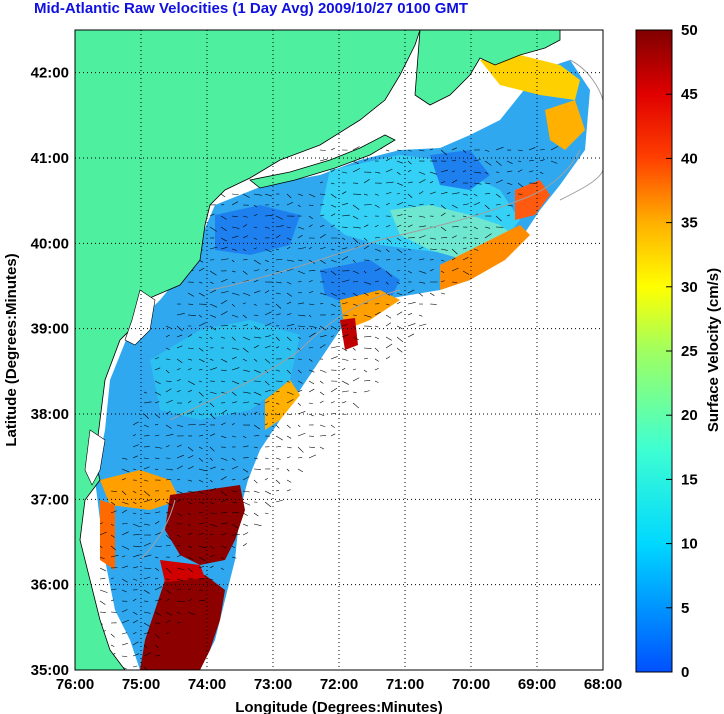 The height and width of the screenshot is (714, 724). Describe the element at coordinates (689, 223) in the screenshot. I see `colorbar-tick-label: 35` at that location.